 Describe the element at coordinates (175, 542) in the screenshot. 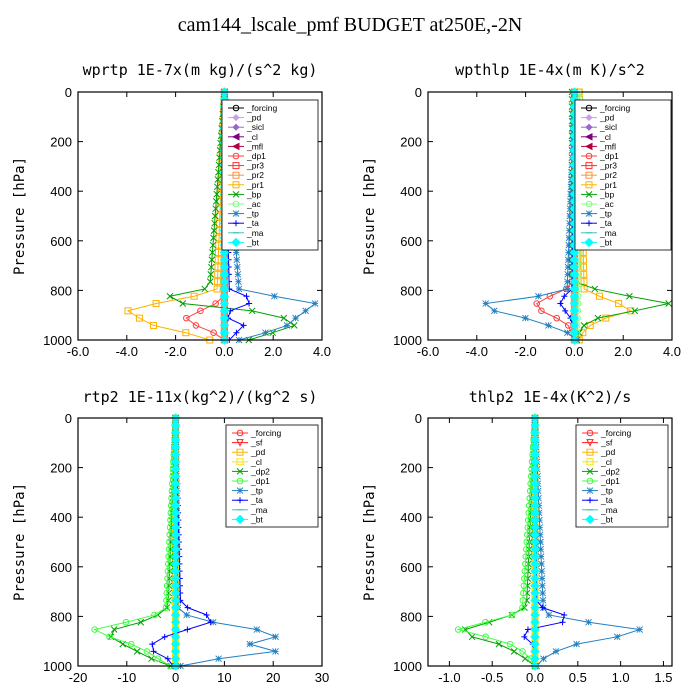

I see `series-bt` at that location.